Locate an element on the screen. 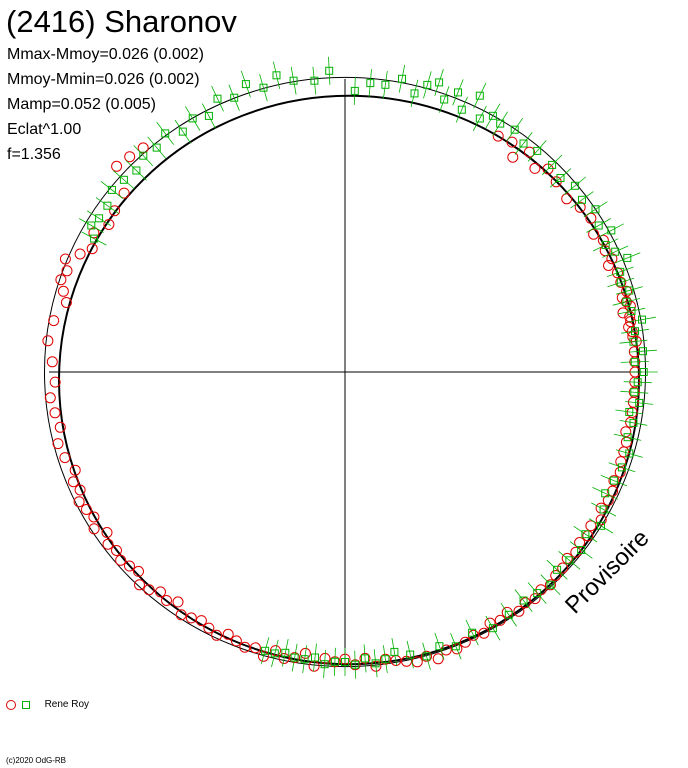 Image resolution: width=688 pixels, height=768 pixels. copyright-notice: (c)2020 OdG-RB is located at coordinates (36, 760).